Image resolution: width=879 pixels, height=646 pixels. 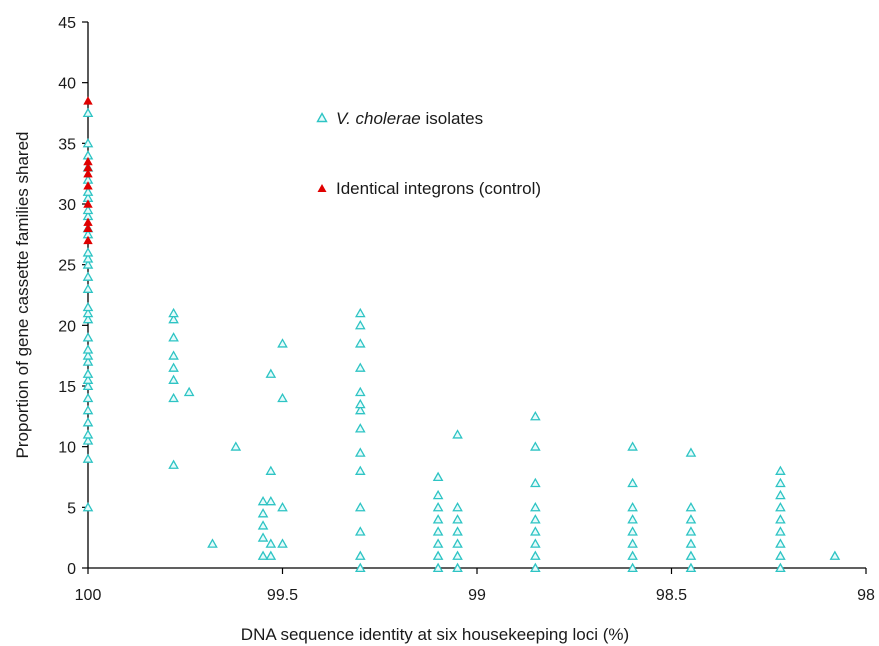 What do you see at coordinates (282, 595) in the screenshot?
I see `x-tick-label: 99.5` at bounding box center [282, 595].